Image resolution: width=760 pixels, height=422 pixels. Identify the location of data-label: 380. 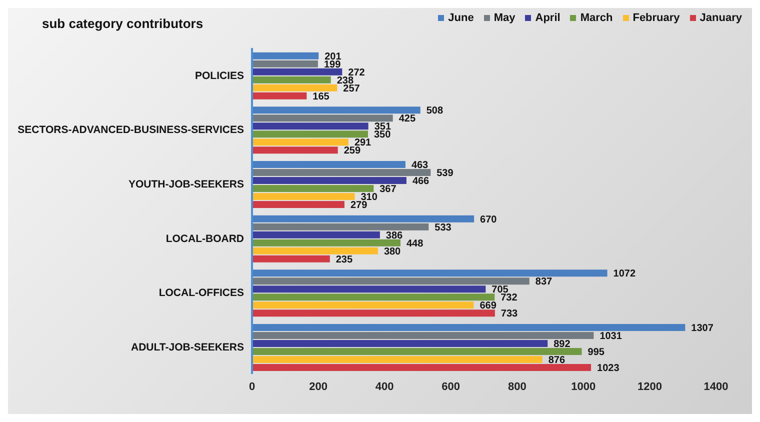
(393, 252).